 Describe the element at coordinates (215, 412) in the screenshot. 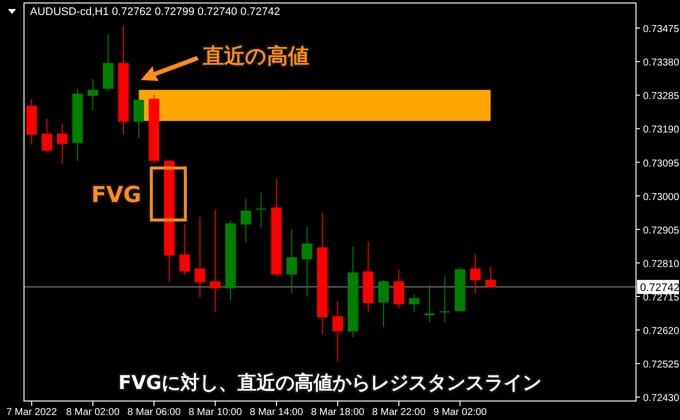

I see `x-tick-label: 8 Mar 10:00` at that location.